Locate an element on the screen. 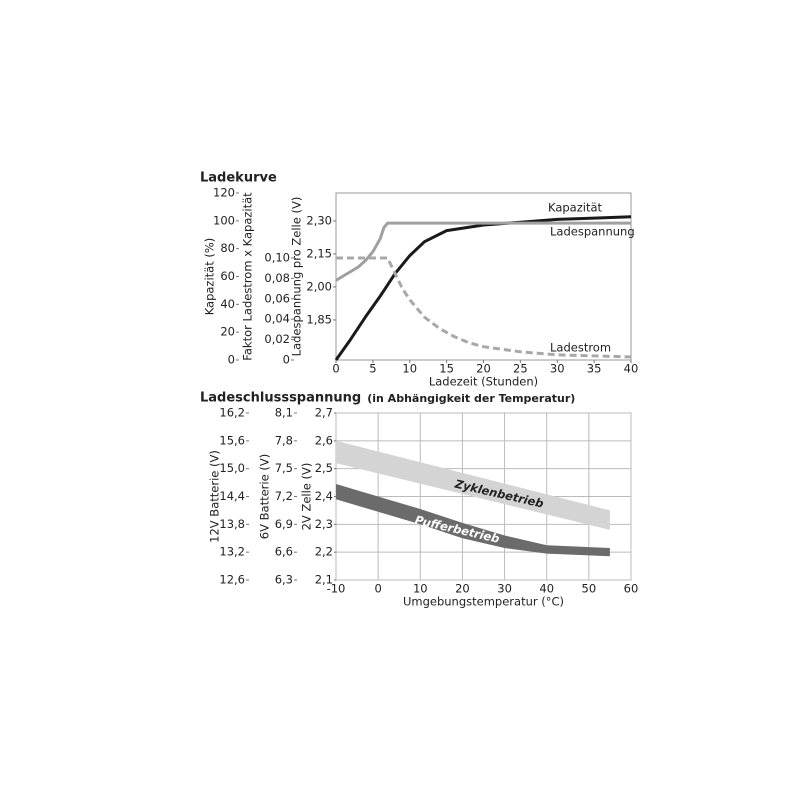 The image size is (800, 800). y-tick-label: 80 is located at coordinates (227, 248).